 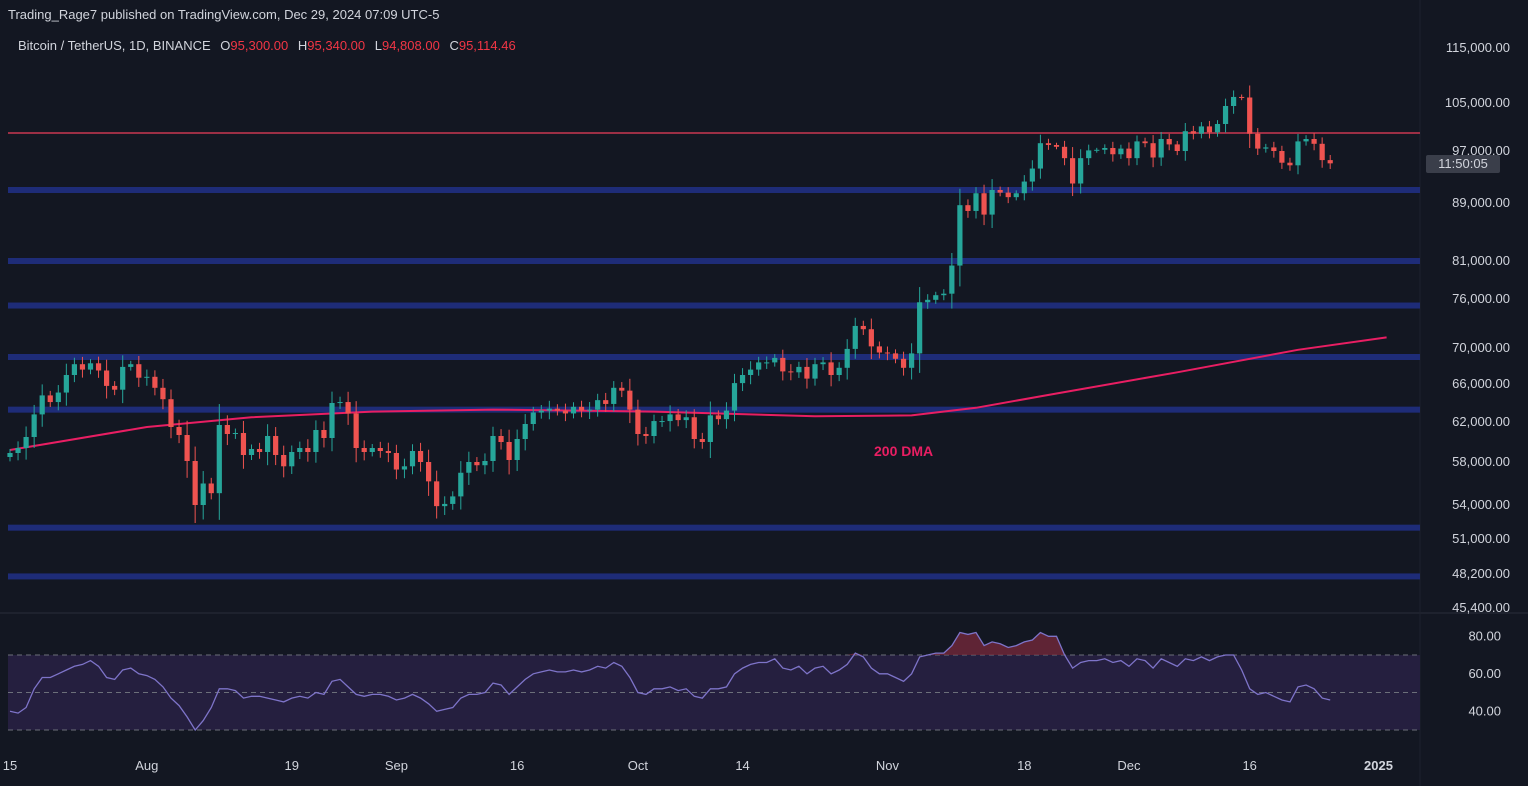 What do you see at coordinates (396, 765) in the screenshot?
I see `time-tick-label: Sep` at bounding box center [396, 765].